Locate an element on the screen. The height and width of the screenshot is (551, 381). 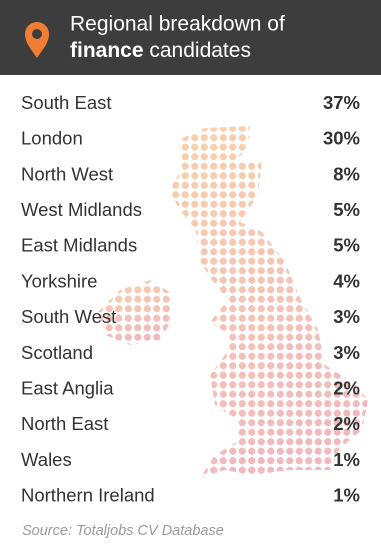
region-share: 4% is located at coordinates (346, 280).